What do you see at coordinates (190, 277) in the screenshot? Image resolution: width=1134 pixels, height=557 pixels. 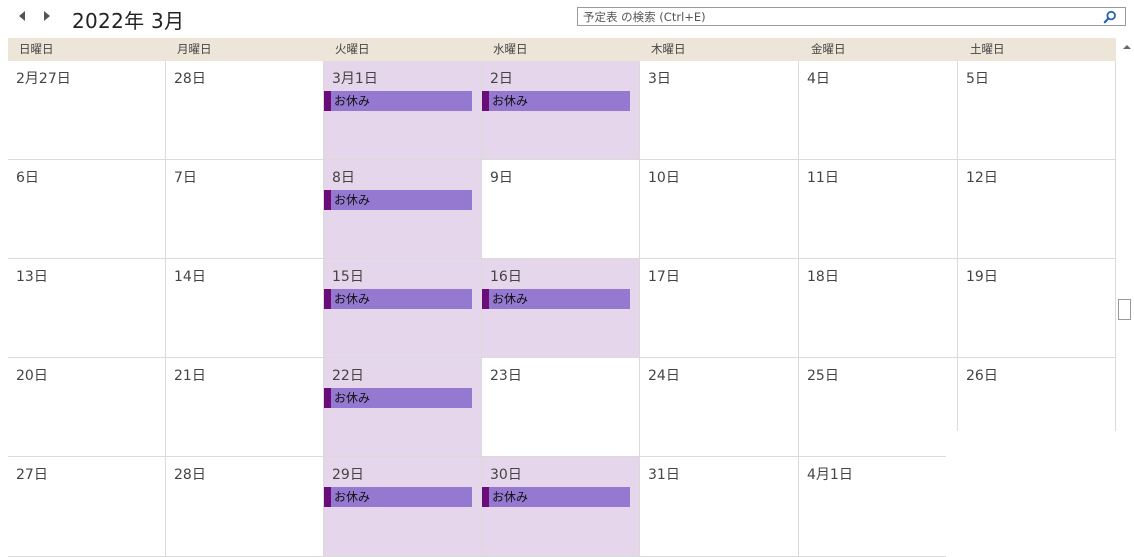 I see `day-date-label: 14日` at bounding box center [190, 277].